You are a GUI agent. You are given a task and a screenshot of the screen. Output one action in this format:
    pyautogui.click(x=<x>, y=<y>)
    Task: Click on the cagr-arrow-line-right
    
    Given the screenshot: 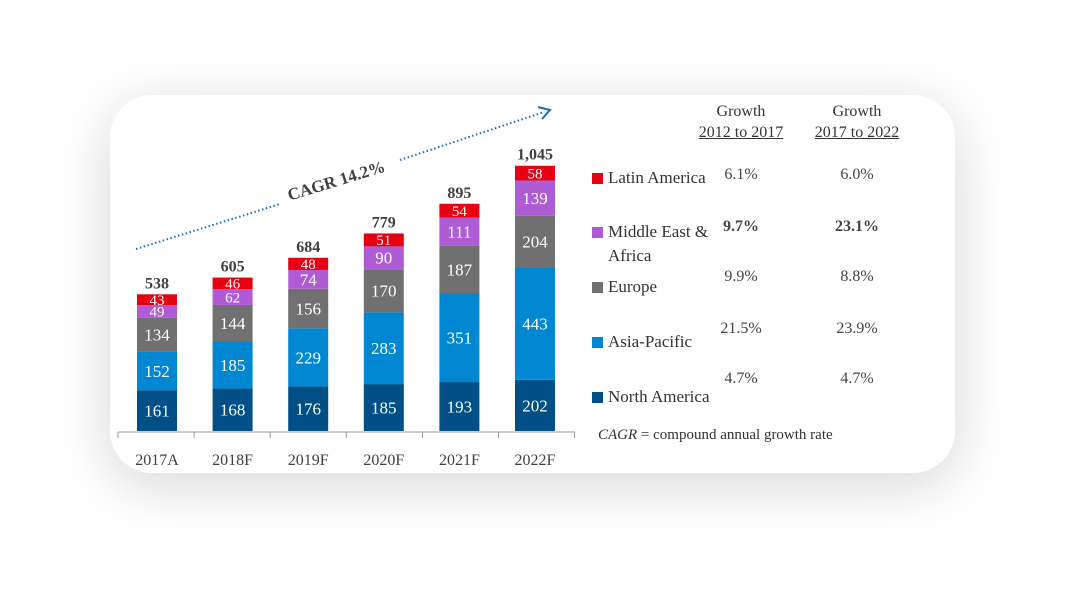 What is the action you would take?
    pyautogui.click(x=472, y=136)
    